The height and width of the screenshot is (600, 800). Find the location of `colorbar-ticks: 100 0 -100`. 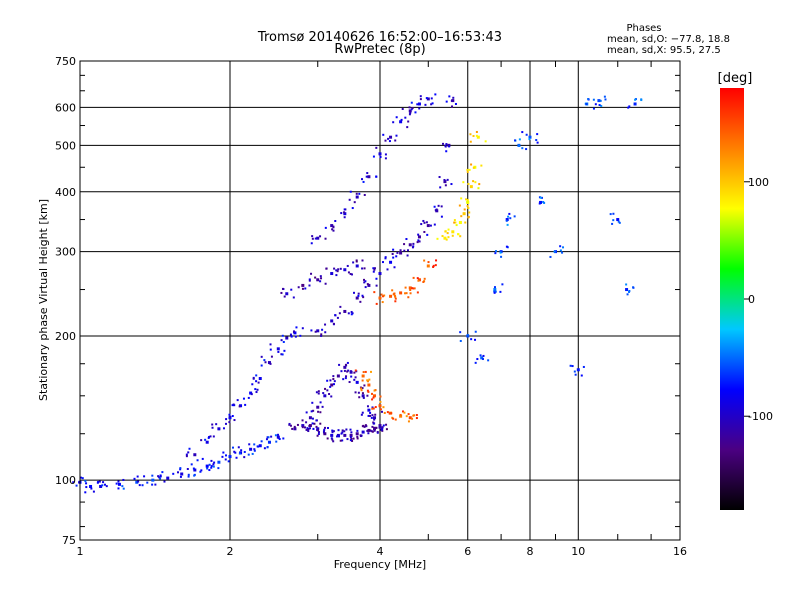

colorbar-ticks: 100 0 -100 is located at coordinates (758, 299).